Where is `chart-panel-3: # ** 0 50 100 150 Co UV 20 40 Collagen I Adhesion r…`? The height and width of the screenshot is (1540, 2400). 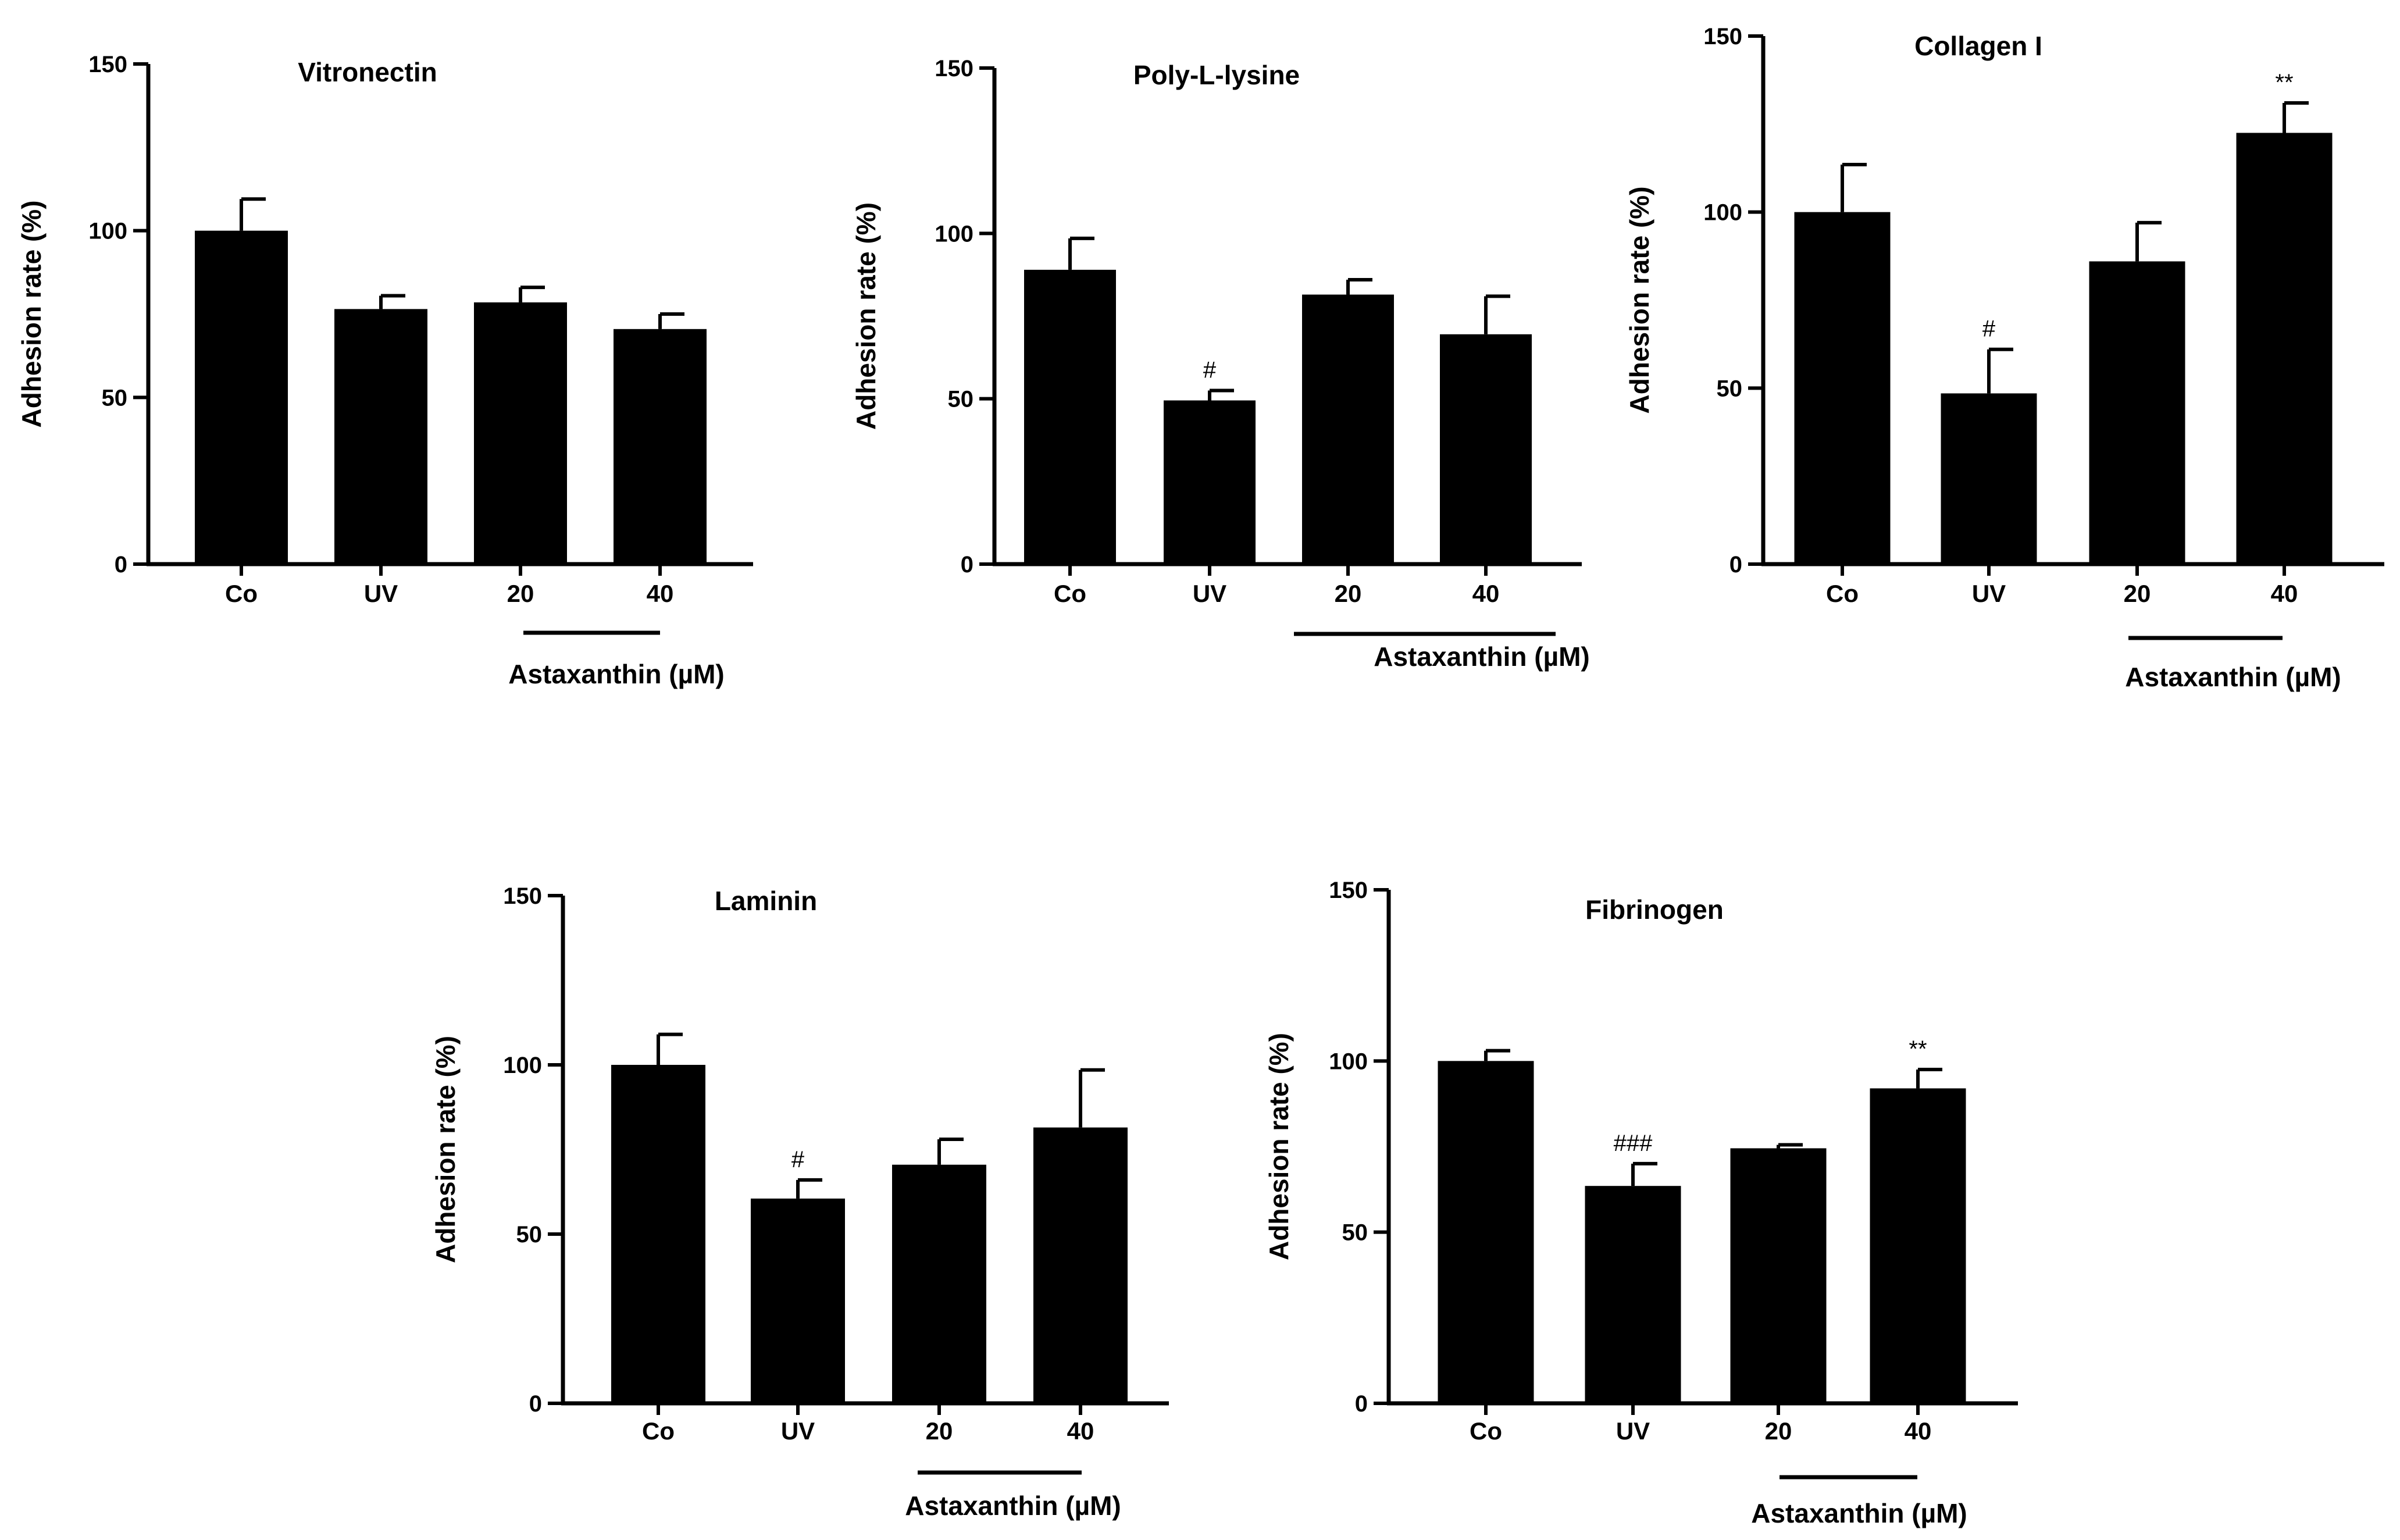
chart-panel-3: # ** 0 50 100 150 Co UV 20 40 Collagen I Adhesion r… is located at coordinates (2004, 358).